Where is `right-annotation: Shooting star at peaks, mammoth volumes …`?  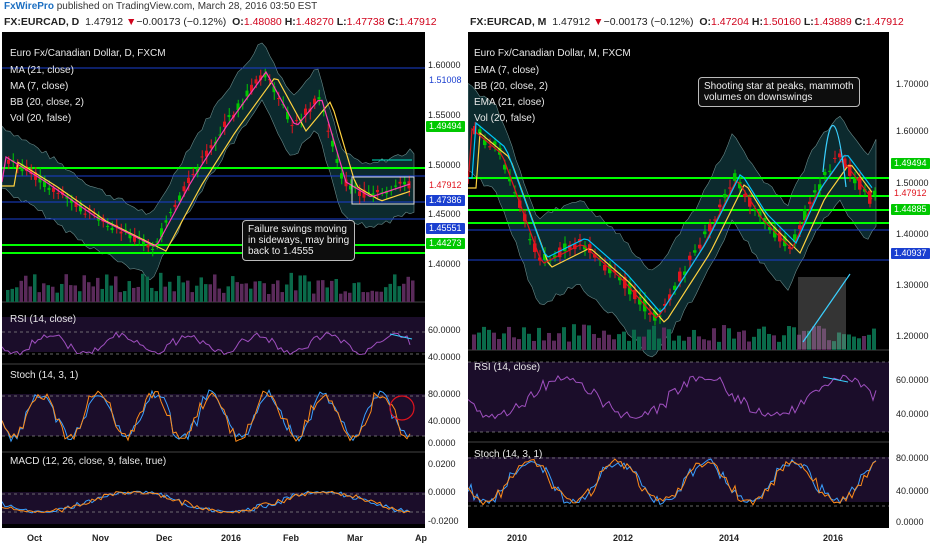 right-annotation: Shooting star at peaks, mammoth volumes … is located at coordinates (779, 92).